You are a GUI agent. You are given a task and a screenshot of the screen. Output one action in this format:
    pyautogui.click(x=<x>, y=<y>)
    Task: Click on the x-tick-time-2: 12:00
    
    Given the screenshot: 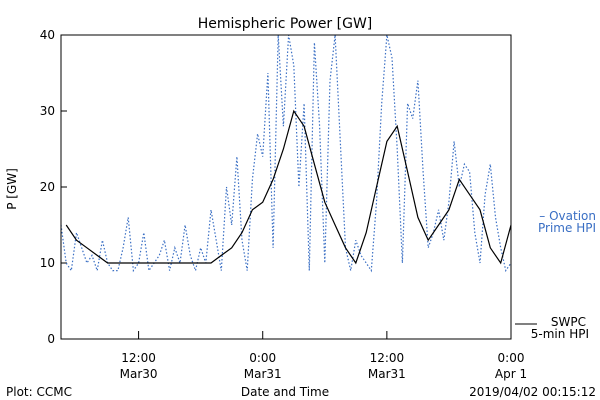 What is the action you would take?
    pyautogui.click(x=387, y=358)
    